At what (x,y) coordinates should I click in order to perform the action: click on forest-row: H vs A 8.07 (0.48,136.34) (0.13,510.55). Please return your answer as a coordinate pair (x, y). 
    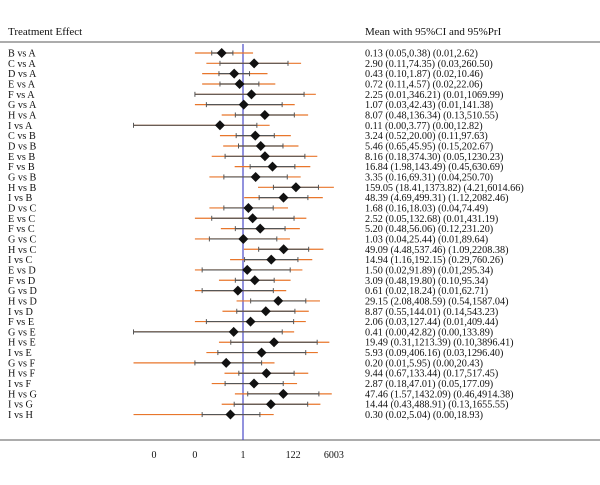
    Looking at the image, I should click on (253, 115).